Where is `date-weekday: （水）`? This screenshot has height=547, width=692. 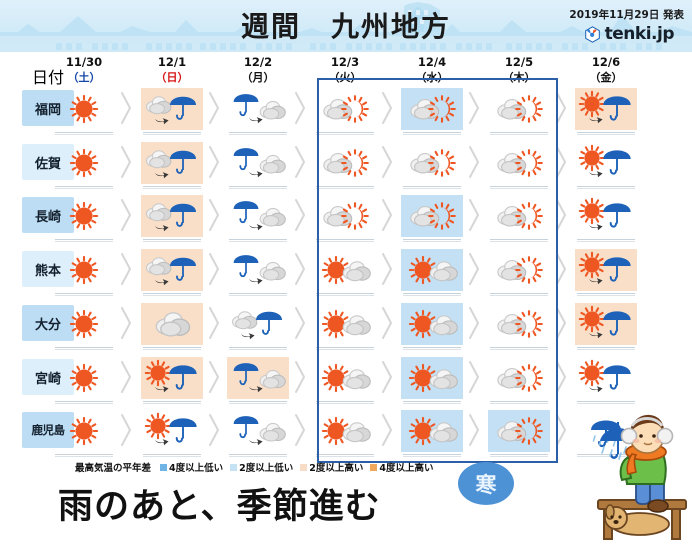
date-weekday: （水） is located at coordinates (432, 77).